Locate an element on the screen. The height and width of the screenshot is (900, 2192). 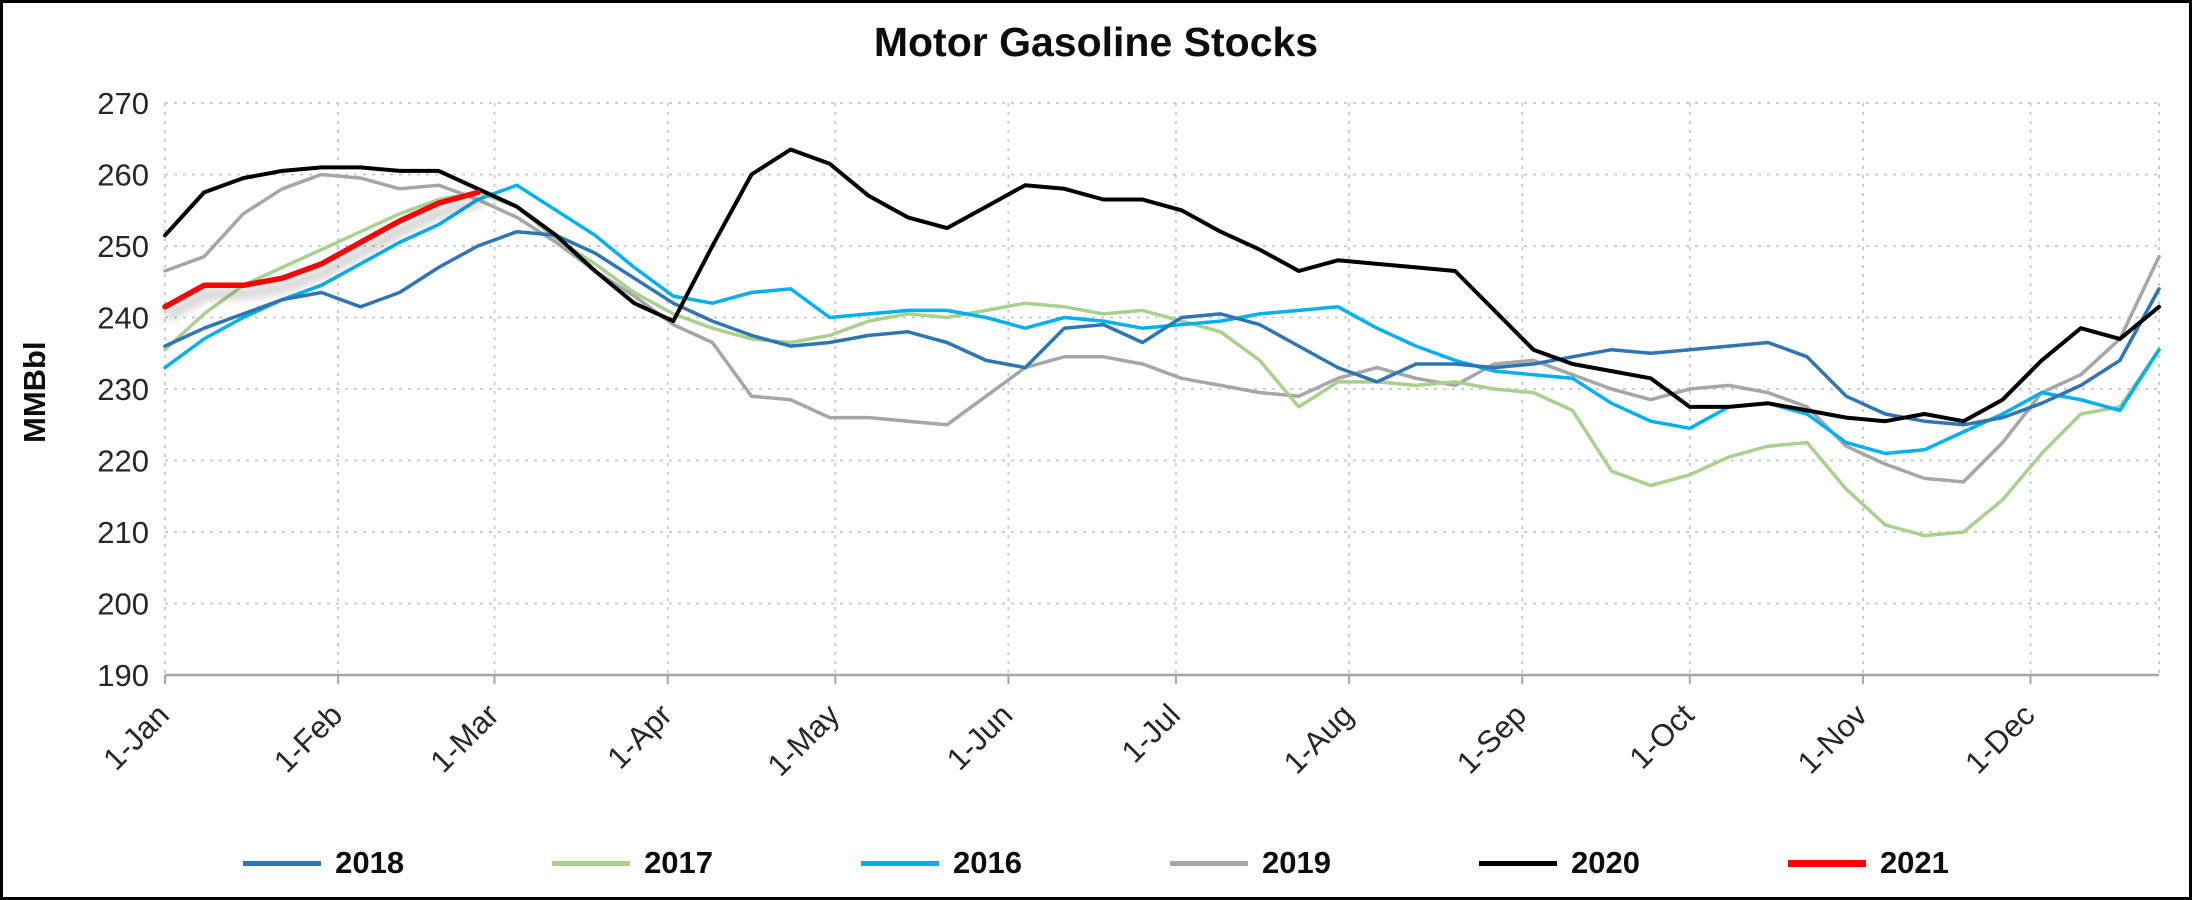
y-tick-label: 230 is located at coordinates (123, 389).